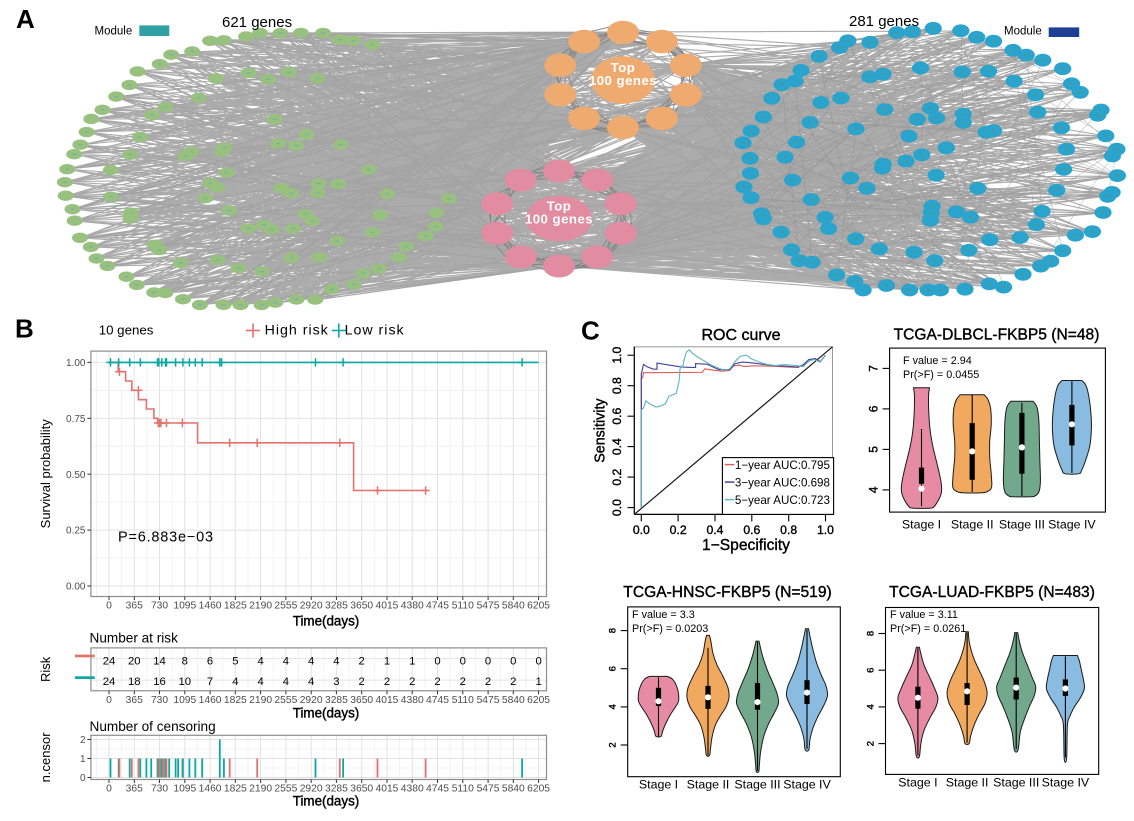 The width and height of the screenshot is (1134, 821). I want to click on svg-text: F value = 3.3, so click(663, 615).